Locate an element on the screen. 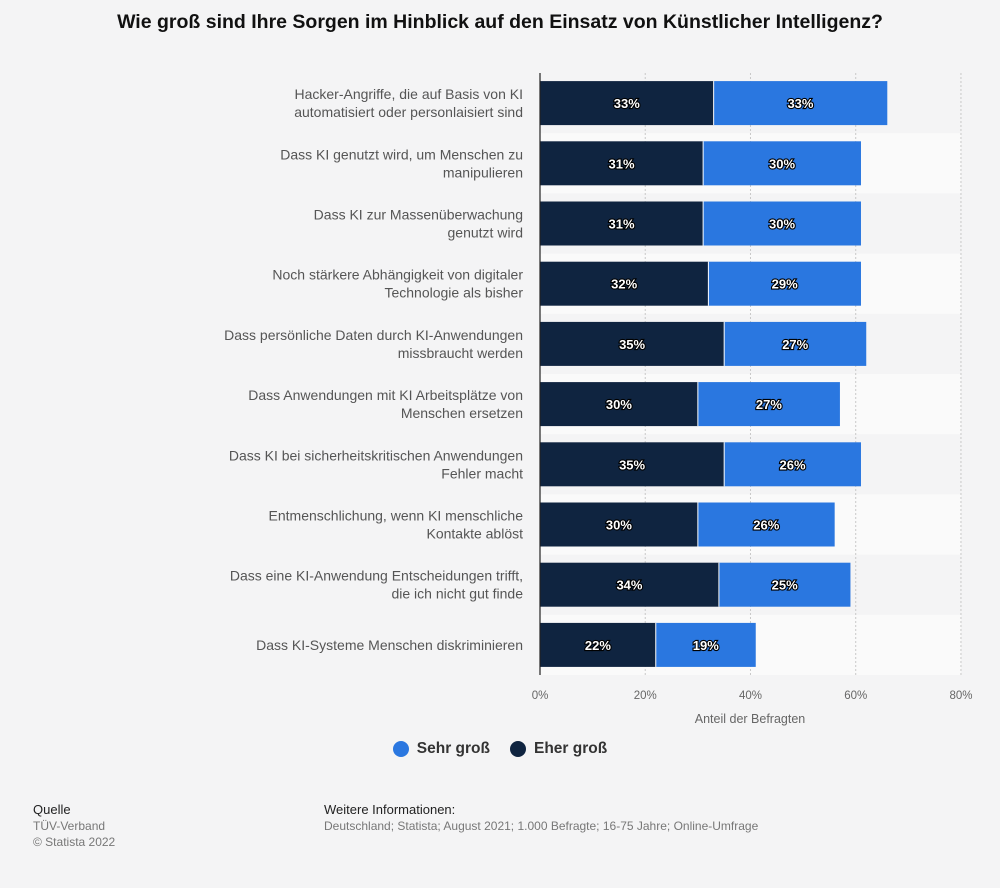 This screenshot has height=888, width=1000. x-tick-label: 40% is located at coordinates (750, 696).